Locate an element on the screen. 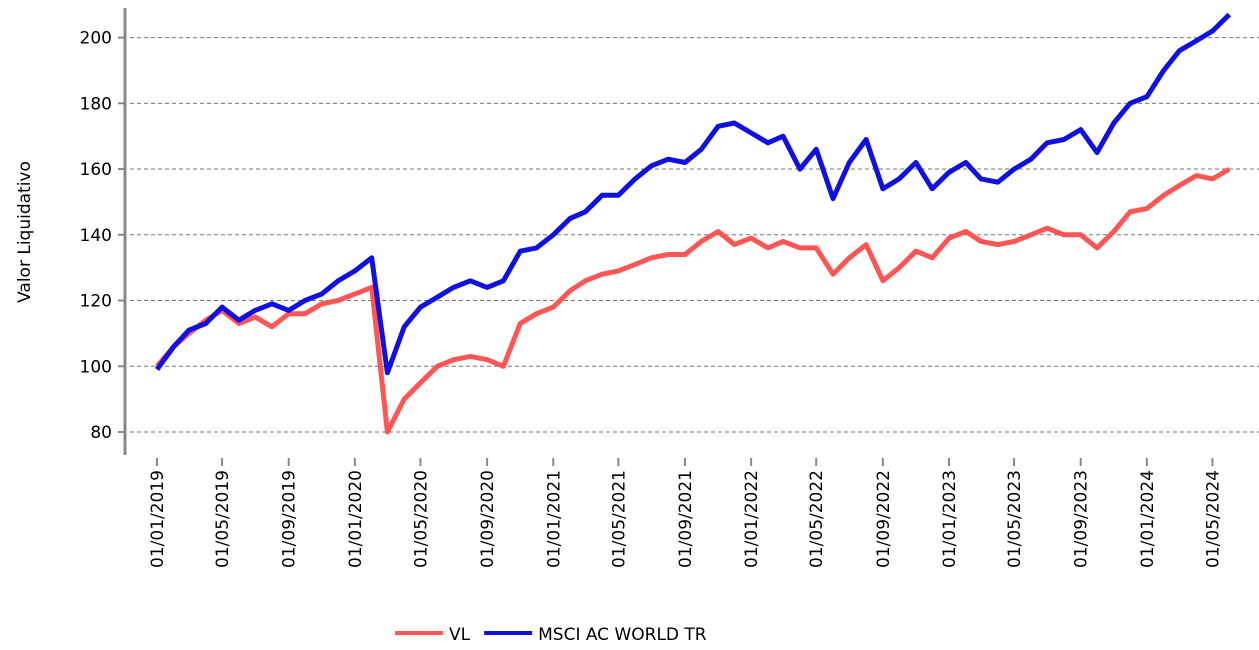  x-tick-label: 01/05/2022 is located at coordinates (817, 519).